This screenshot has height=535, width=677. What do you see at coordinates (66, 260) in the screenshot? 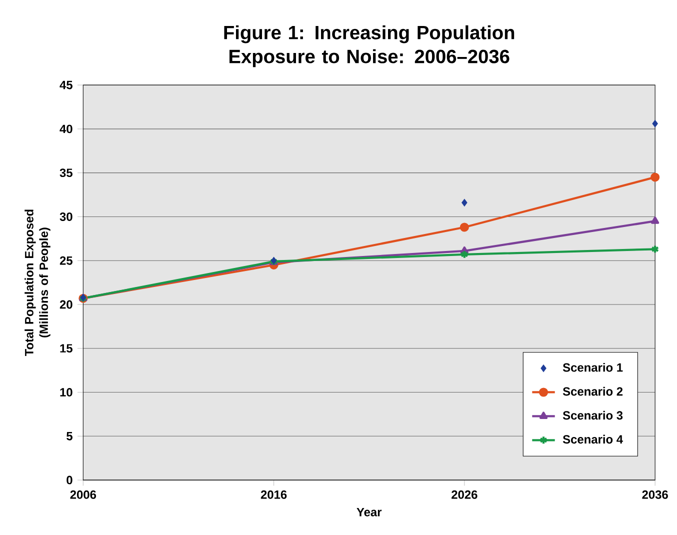
I see `y-tick-label: 25` at bounding box center [66, 260].